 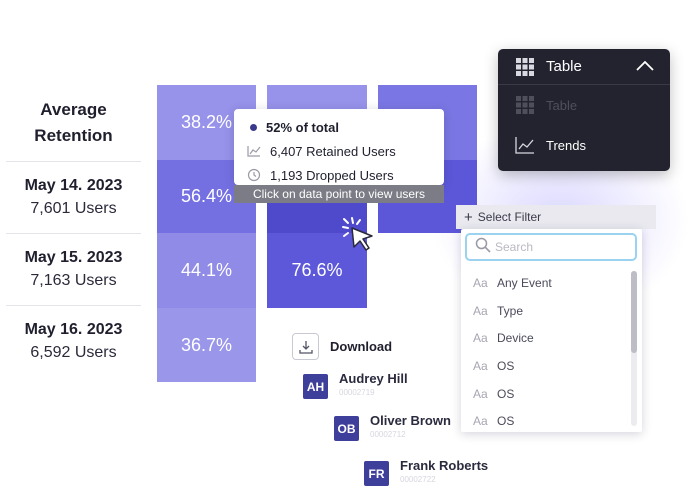 I want to click on select-filter-label: Select Filter, so click(x=509, y=217).